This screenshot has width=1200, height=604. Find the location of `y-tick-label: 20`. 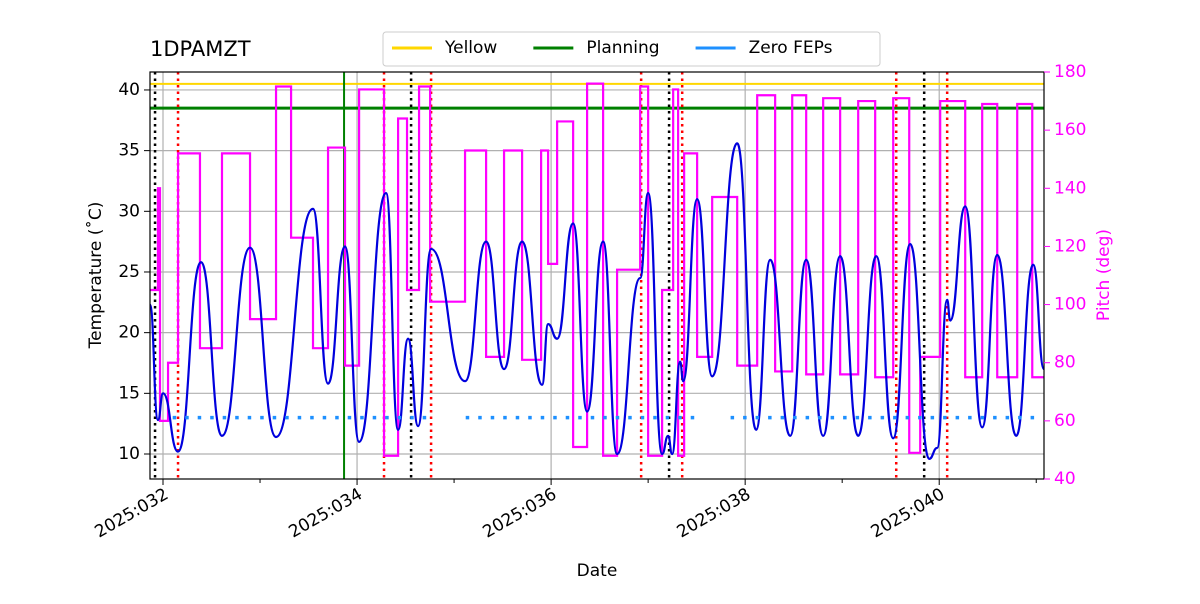

y-tick-label: 20 is located at coordinates (129, 333).